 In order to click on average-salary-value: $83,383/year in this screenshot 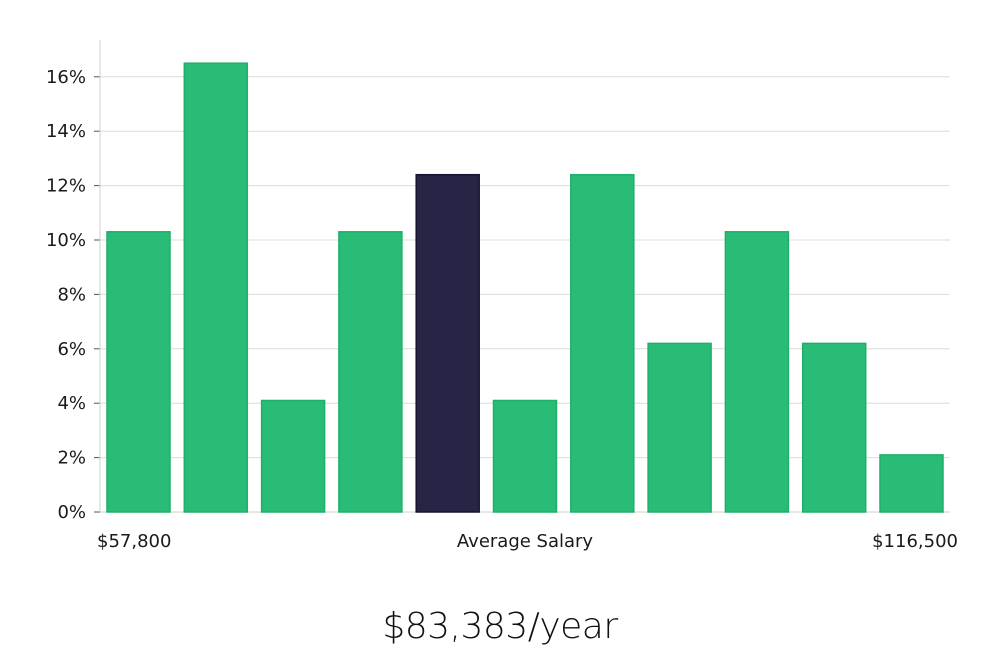, I will do `click(500, 626)`.